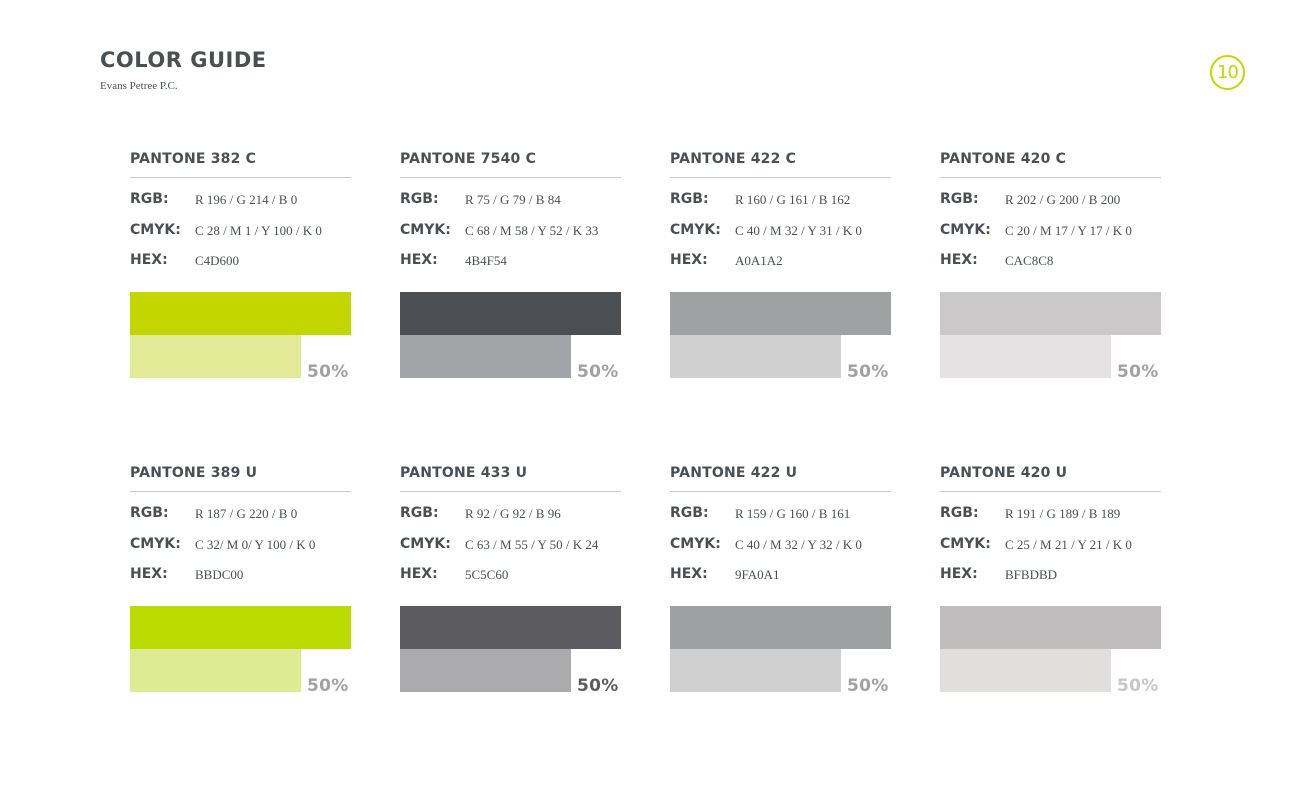 The height and width of the screenshot is (801, 1301). Describe the element at coordinates (793, 513) in the screenshot. I see `rgb-value: R 159 / G 160 / B 161` at that location.